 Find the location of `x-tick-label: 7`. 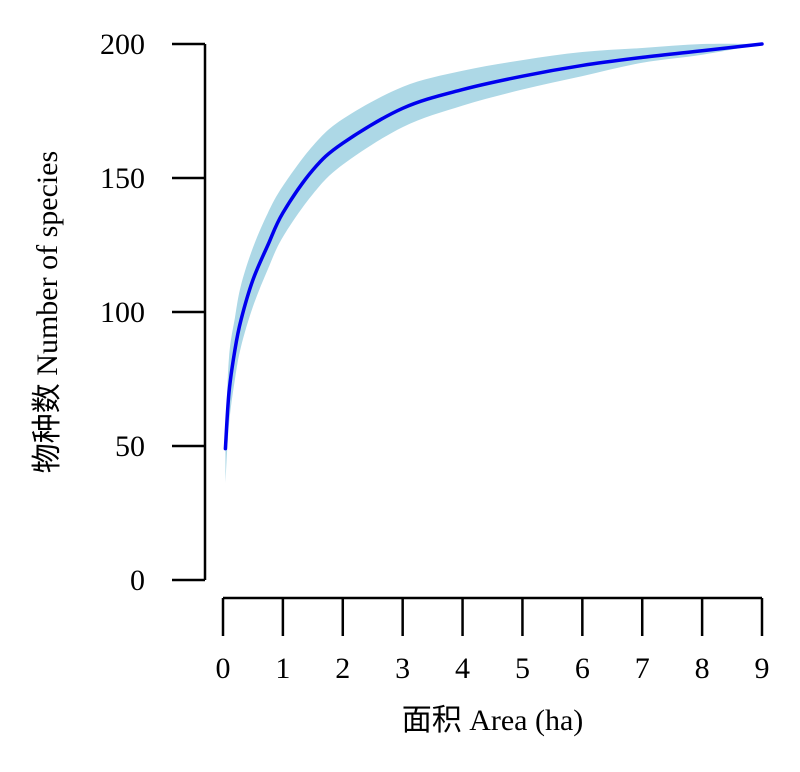

x-tick-label: 7 is located at coordinates (642, 668).